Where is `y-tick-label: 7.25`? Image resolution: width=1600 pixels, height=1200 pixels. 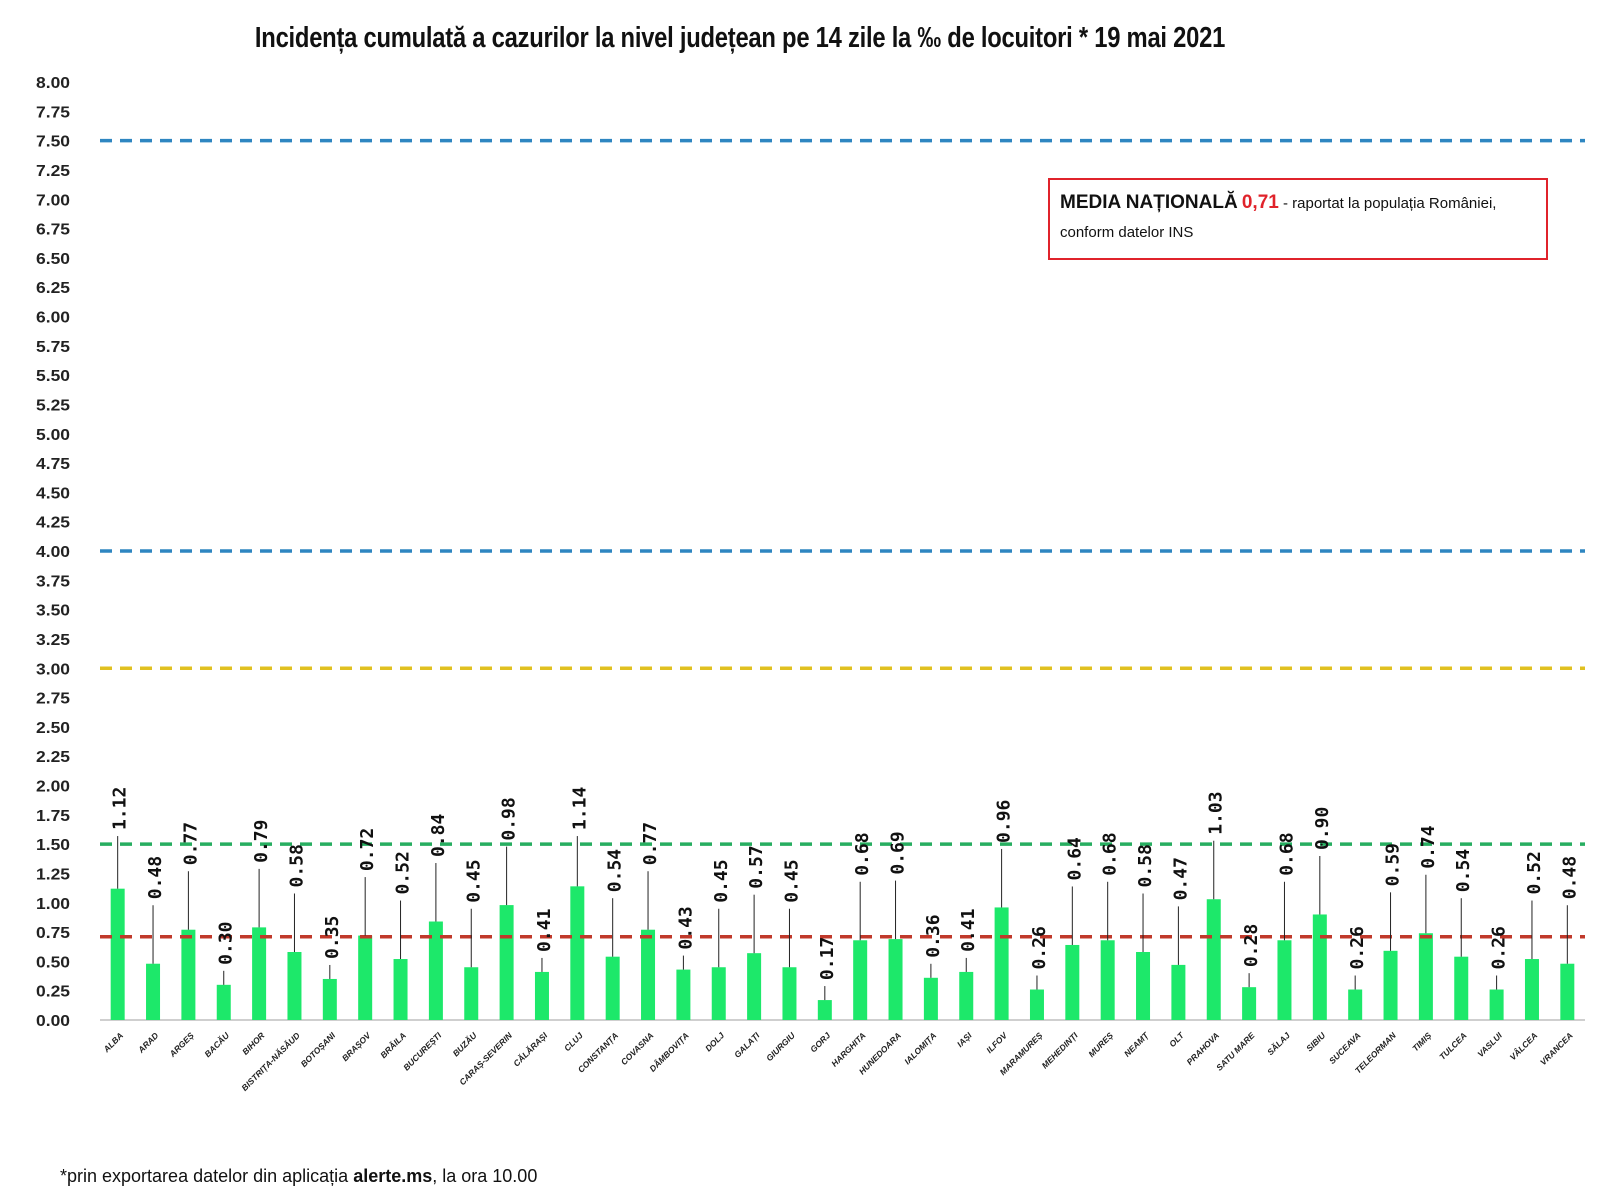 y-tick-label: 7.25 is located at coordinates (53, 171).